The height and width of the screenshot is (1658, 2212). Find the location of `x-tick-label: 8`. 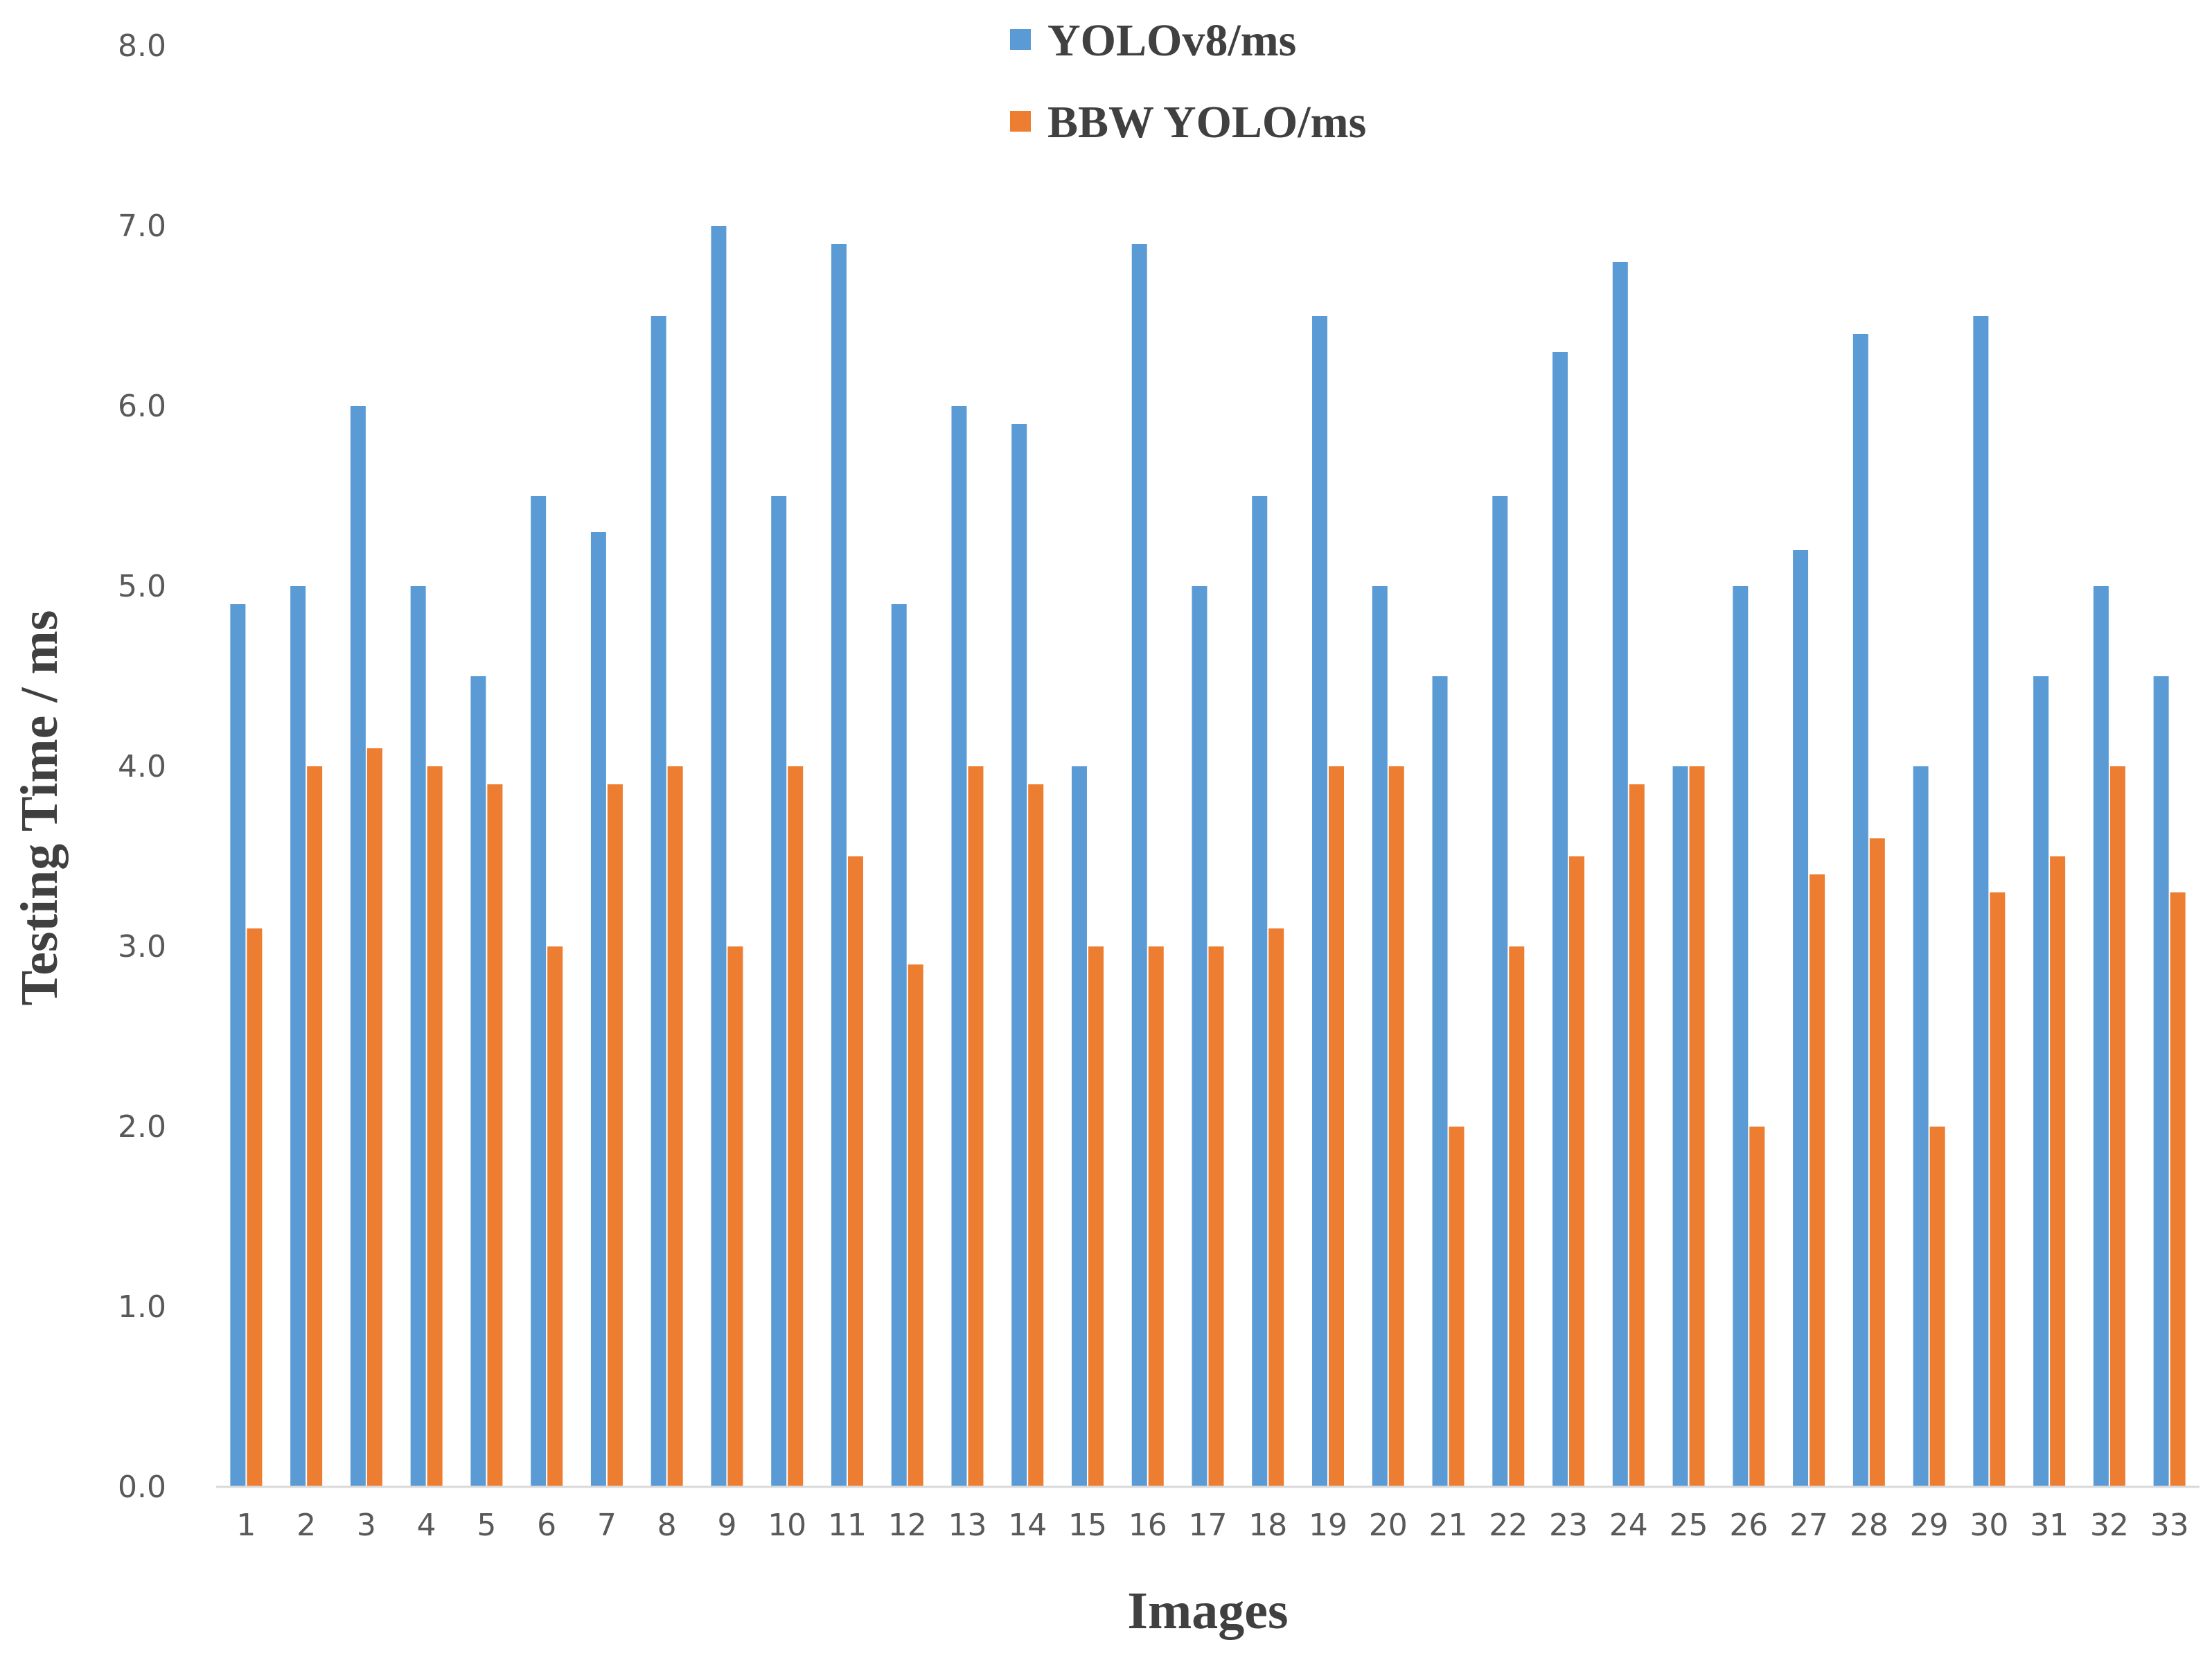

x-tick-label: 8 is located at coordinates (667, 1526).